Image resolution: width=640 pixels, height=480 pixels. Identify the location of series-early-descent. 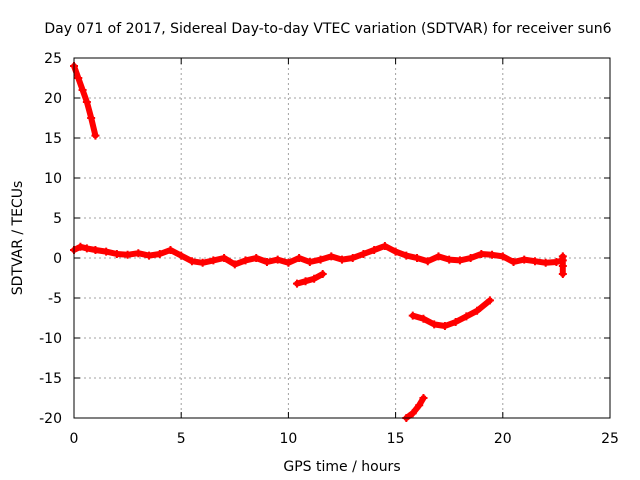
(85, 101).